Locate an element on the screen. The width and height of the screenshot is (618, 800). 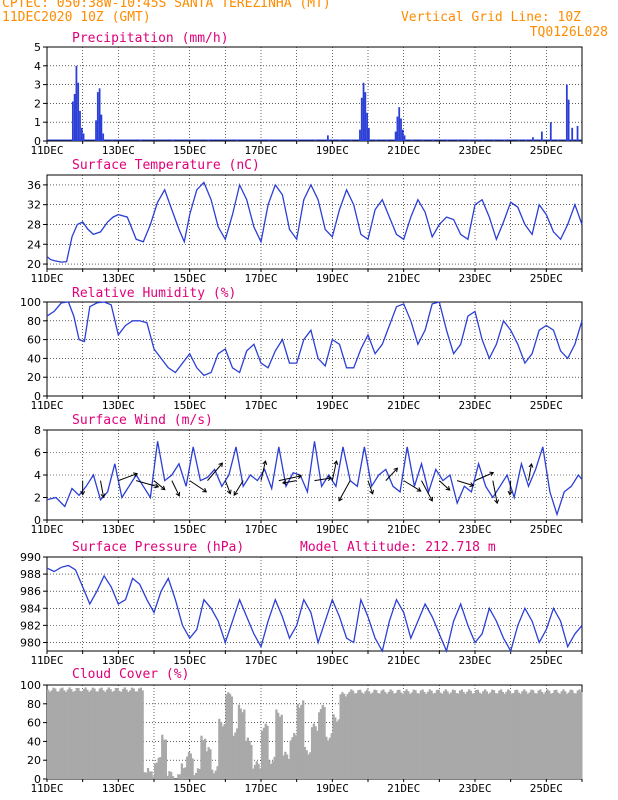
x-tick-label: 23DEC is located at coordinates (474, 405).